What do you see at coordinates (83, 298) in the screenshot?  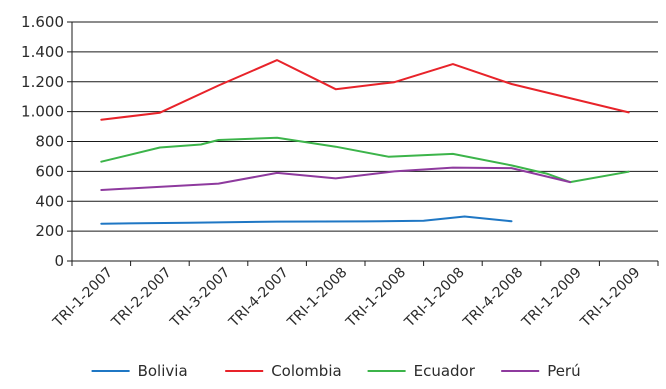 I see `x-tick-label: TRI-1-2007` at bounding box center [83, 298].